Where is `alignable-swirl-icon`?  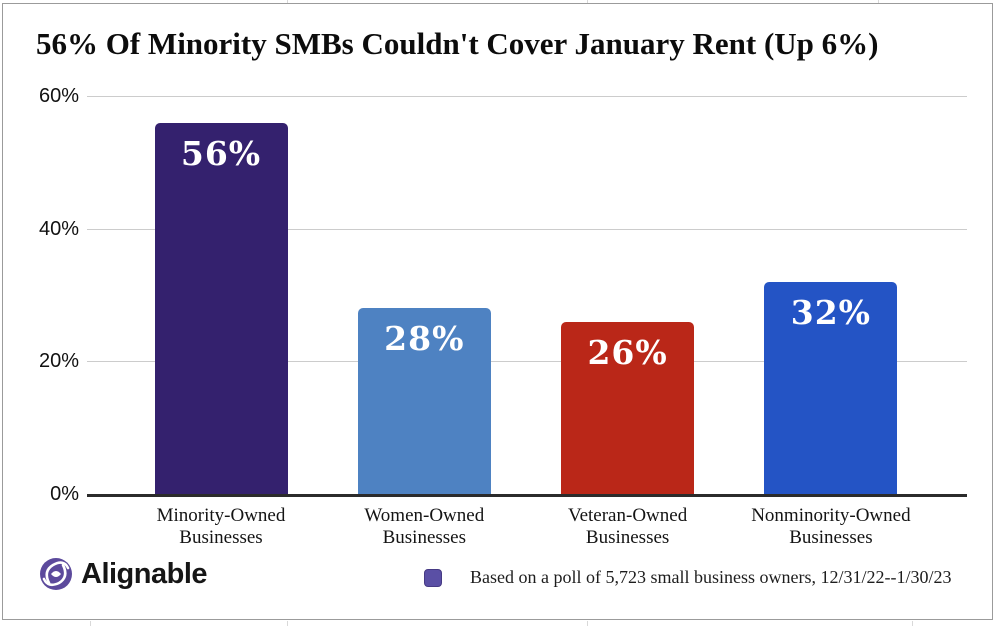 alignable-swirl-icon is located at coordinates (56, 574).